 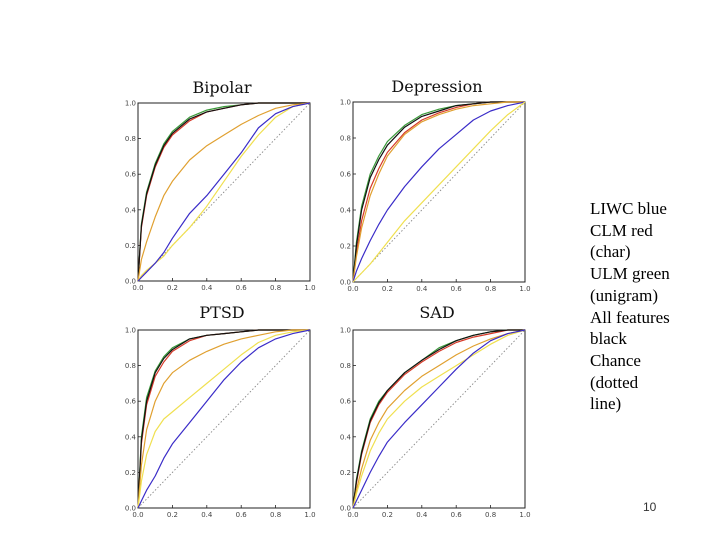 I want to click on legend-line: Chance, so click(x=615, y=360).